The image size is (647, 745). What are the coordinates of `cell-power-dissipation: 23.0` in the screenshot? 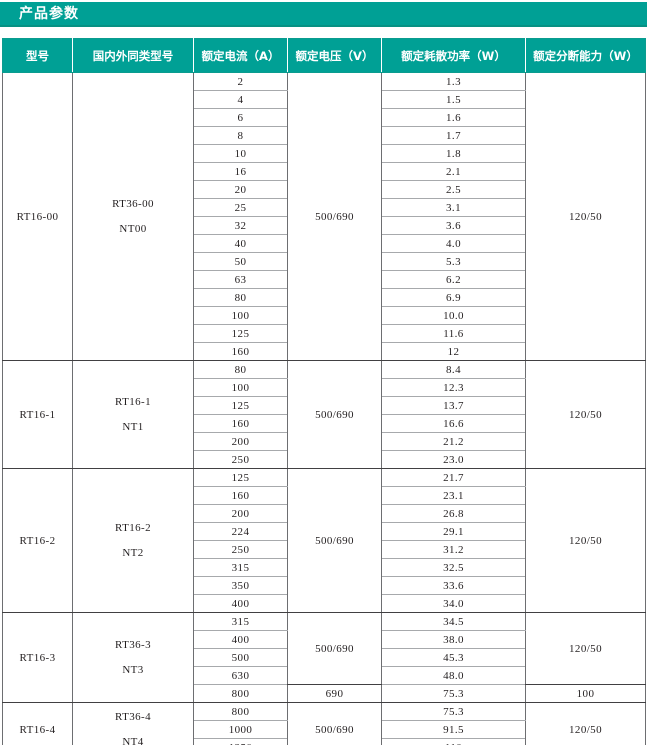 It's located at (453, 459).